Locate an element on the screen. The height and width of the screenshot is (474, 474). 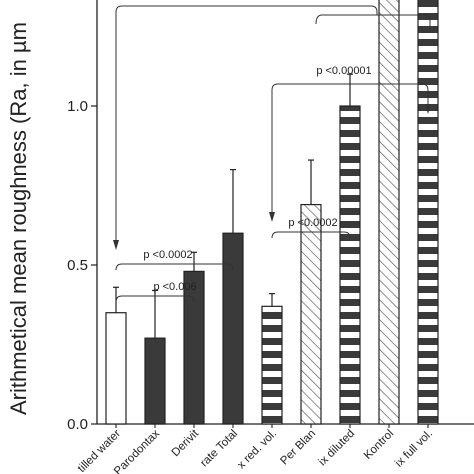
arrow-bracket is located at coordinates (350, 150).